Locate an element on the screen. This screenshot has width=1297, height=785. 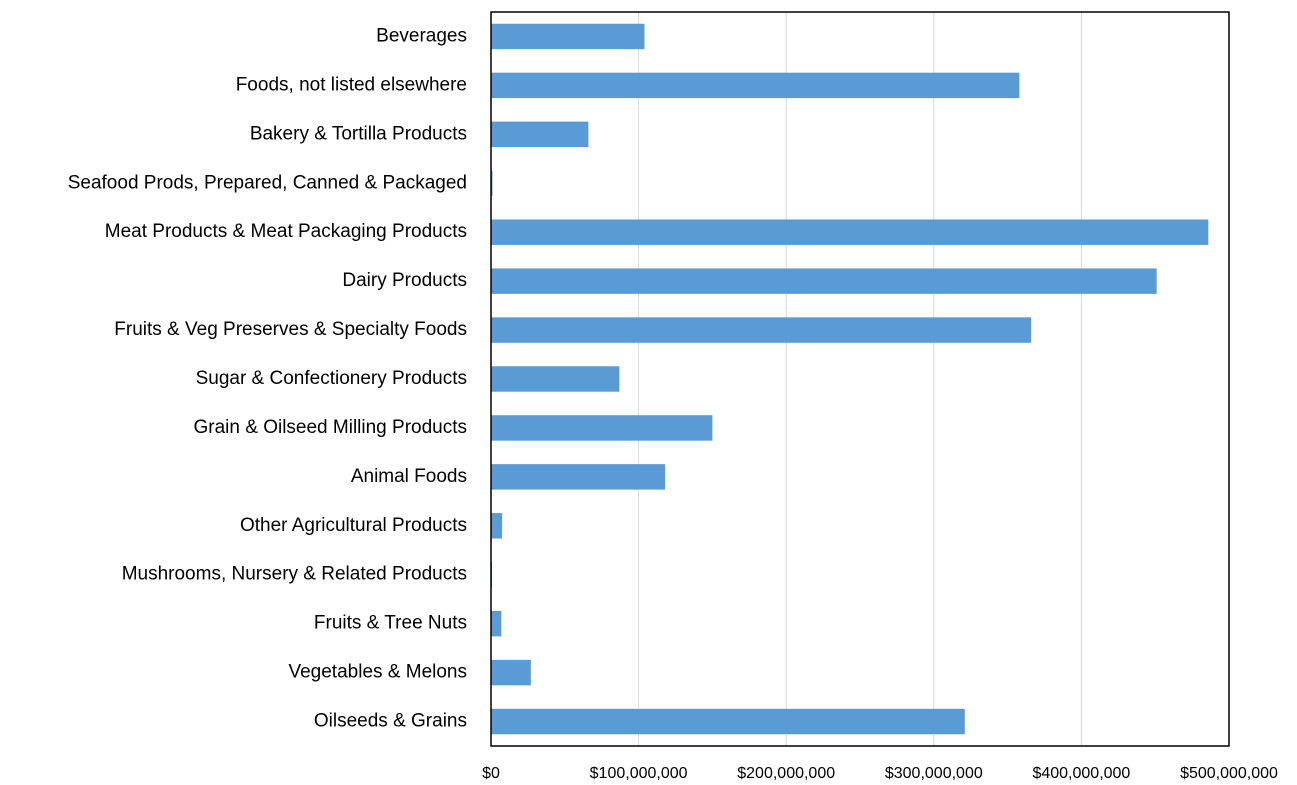
x-tick-label: $0 is located at coordinates (491, 773).